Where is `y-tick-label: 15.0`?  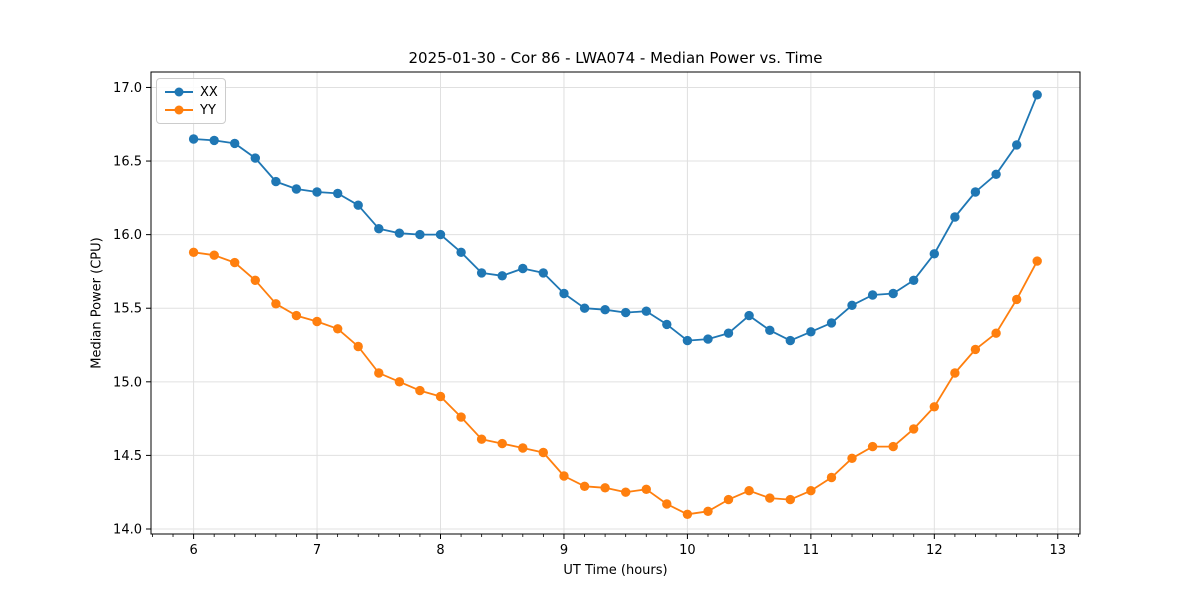 y-tick-label: 15.0 is located at coordinates (127, 382).